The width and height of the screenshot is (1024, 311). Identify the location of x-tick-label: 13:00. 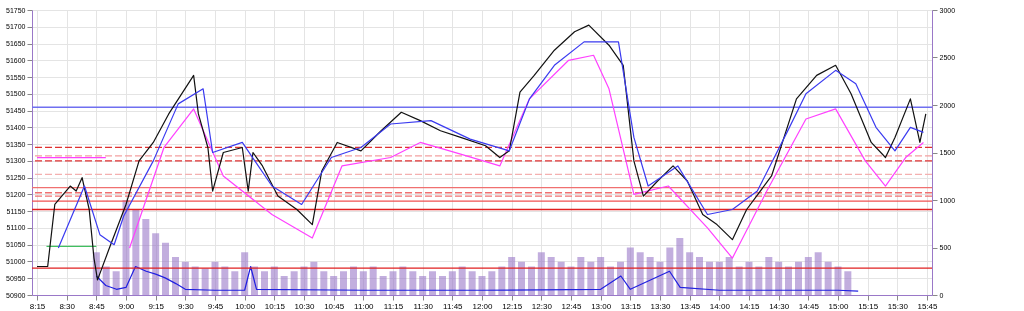
(601, 306).